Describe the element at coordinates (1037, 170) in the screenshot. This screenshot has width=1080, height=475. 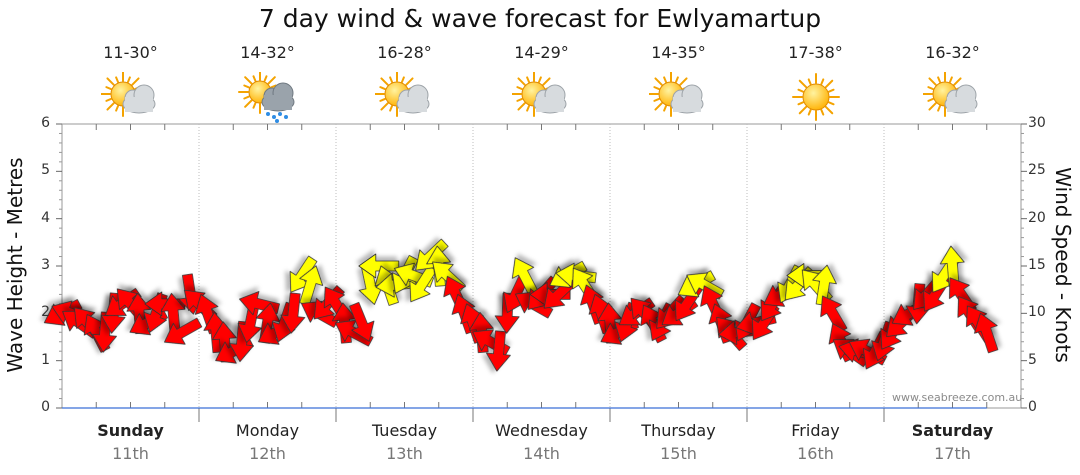
I see `y-tick-label-right: 25` at that location.